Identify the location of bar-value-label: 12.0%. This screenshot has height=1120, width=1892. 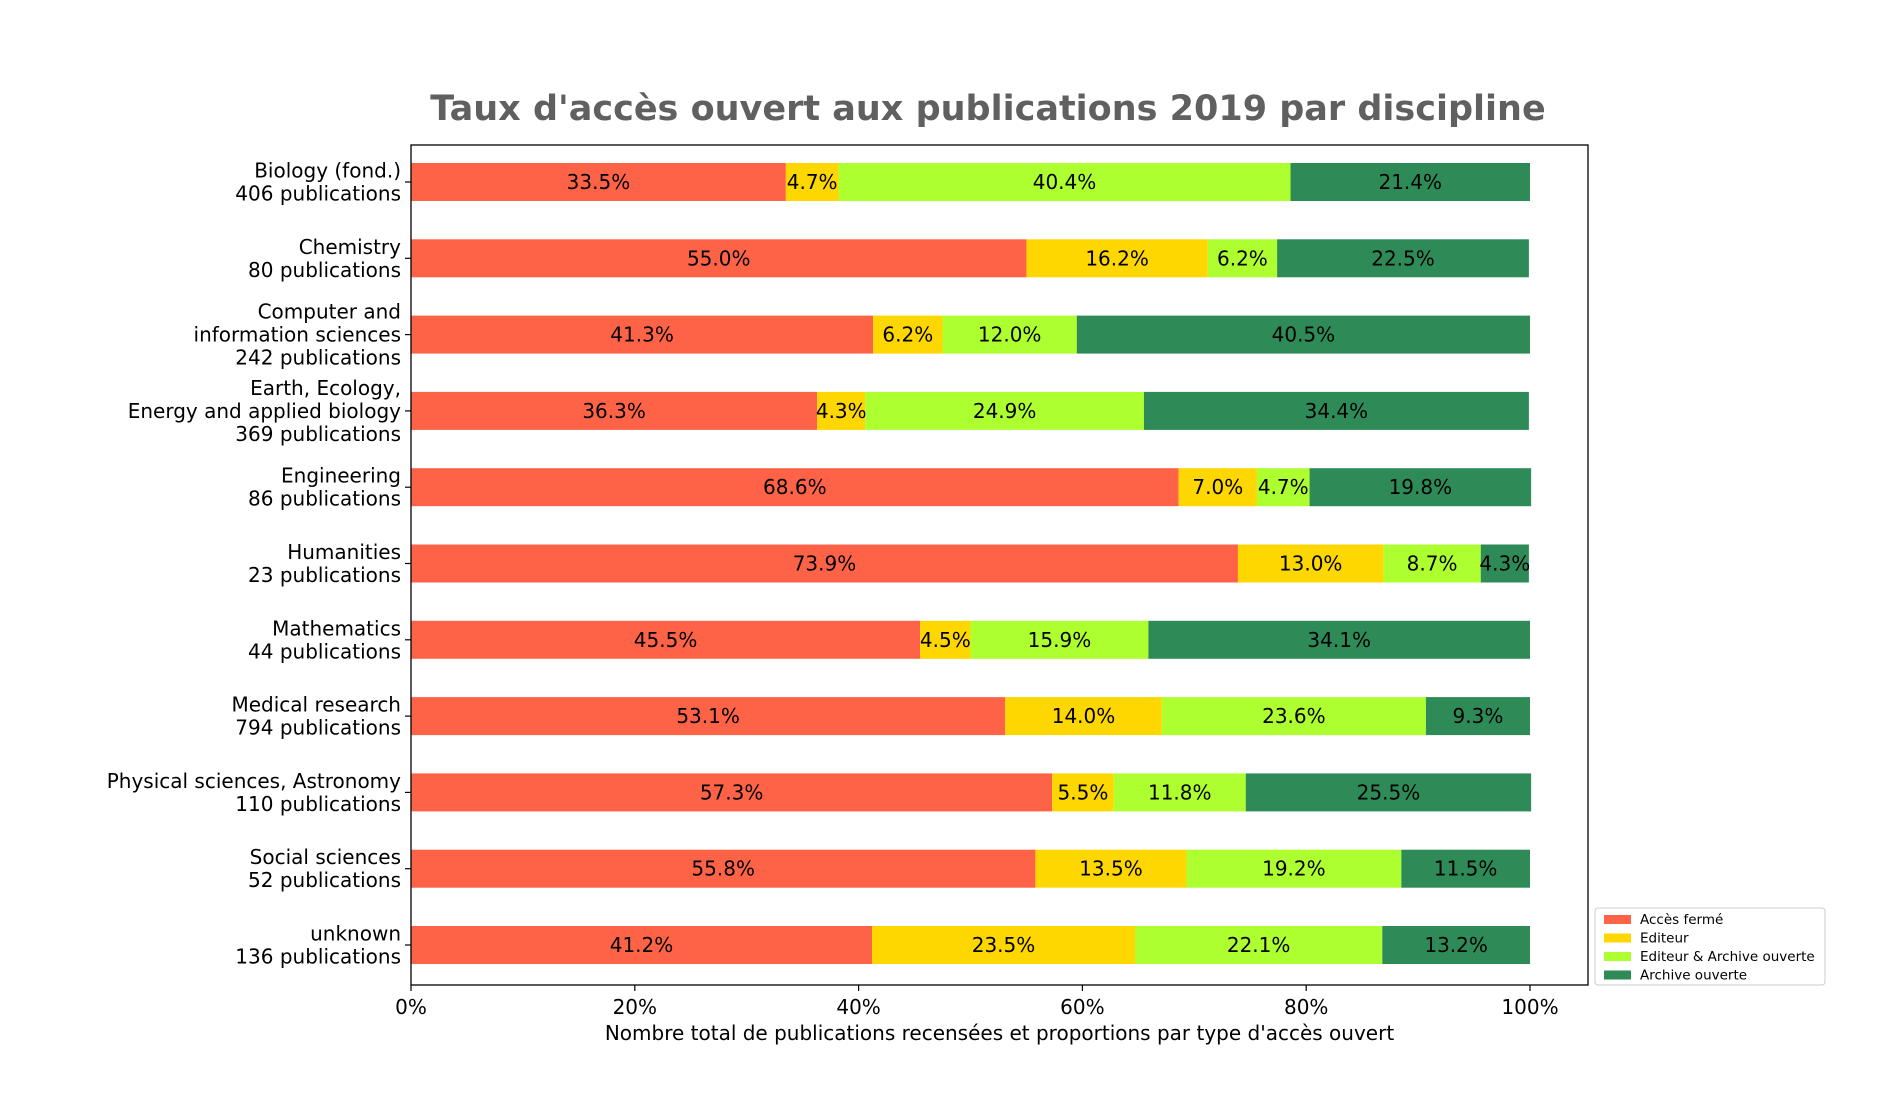
(1010, 335).